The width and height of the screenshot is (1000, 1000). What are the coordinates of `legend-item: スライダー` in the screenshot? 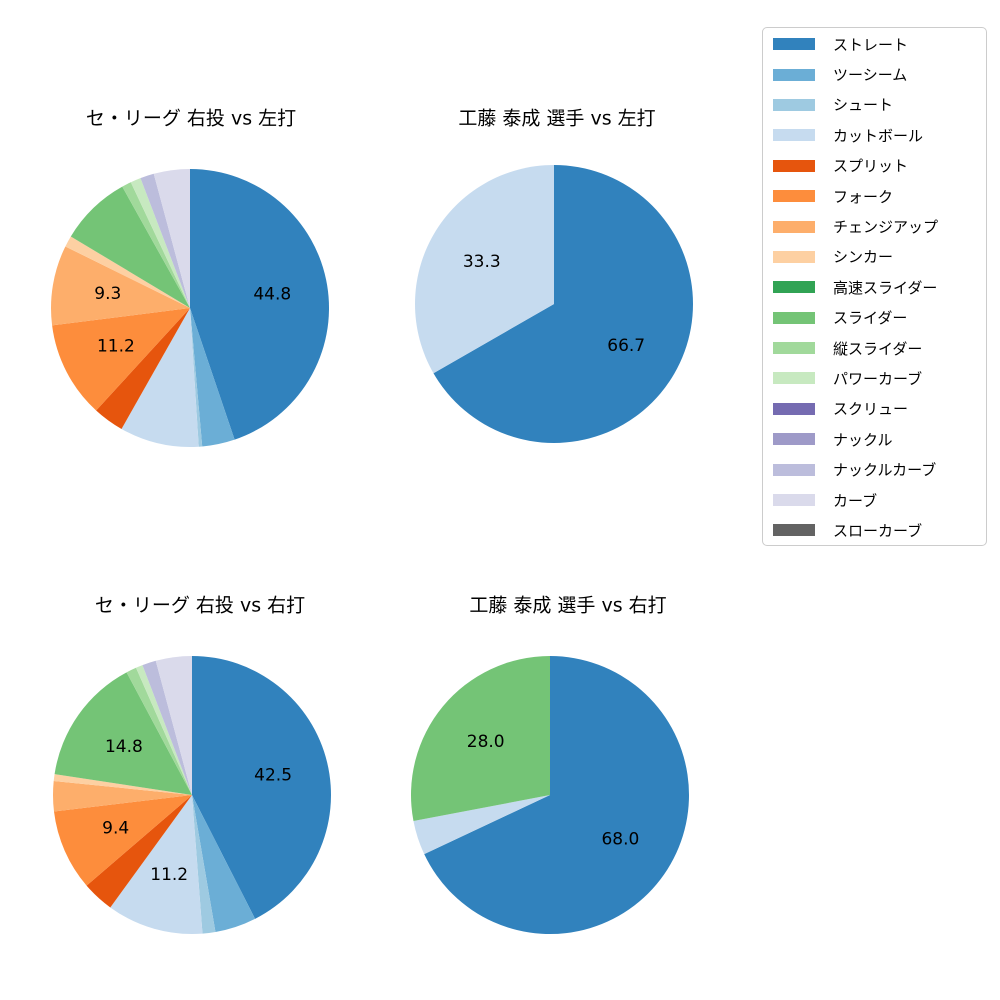 It's located at (874, 318).